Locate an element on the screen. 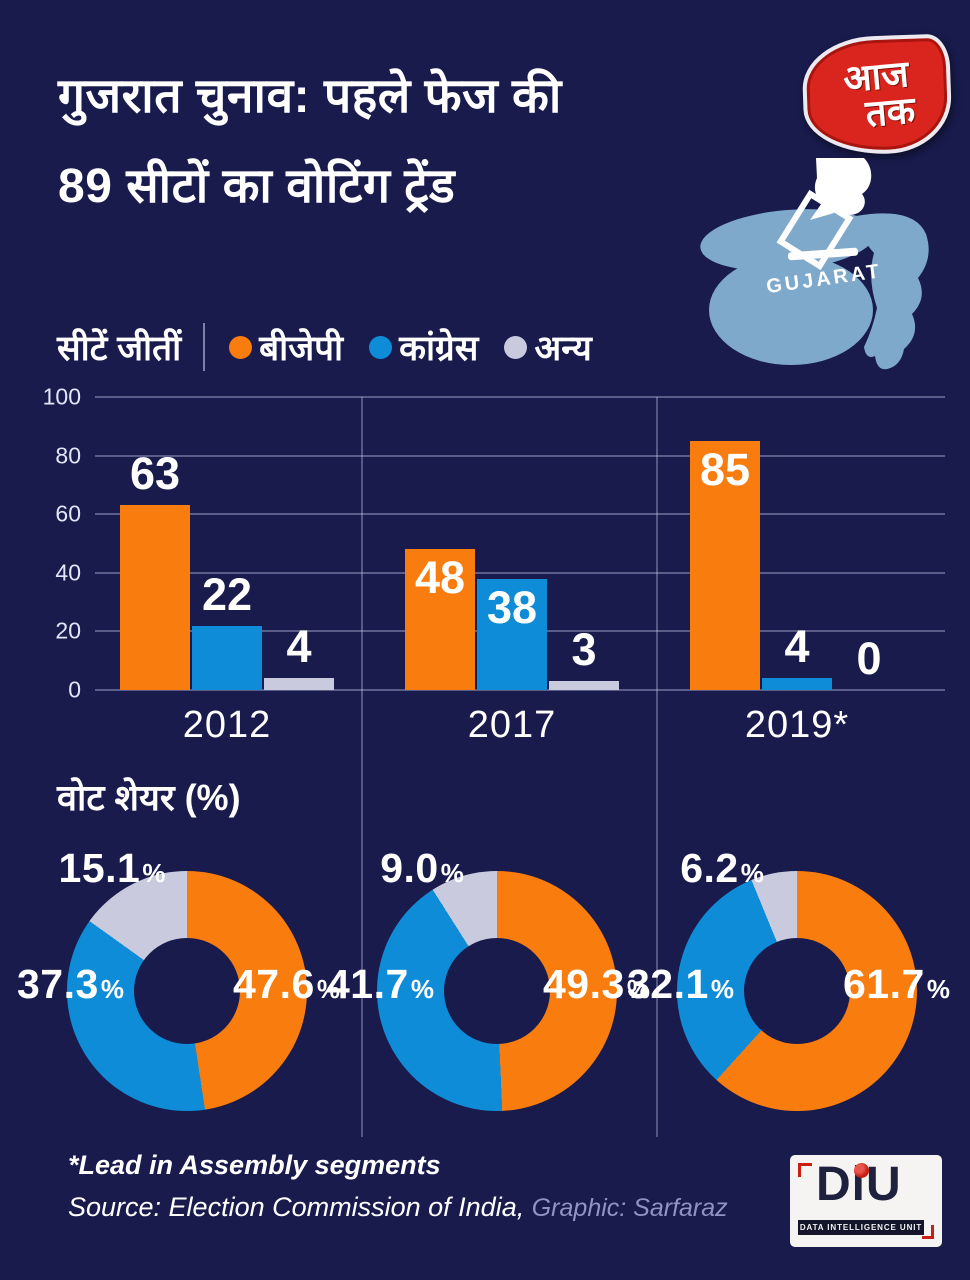 Image resolution: width=970 pixels, height=1280 pixels. bar-value-label: 3 is located at coordinates (584, 649).